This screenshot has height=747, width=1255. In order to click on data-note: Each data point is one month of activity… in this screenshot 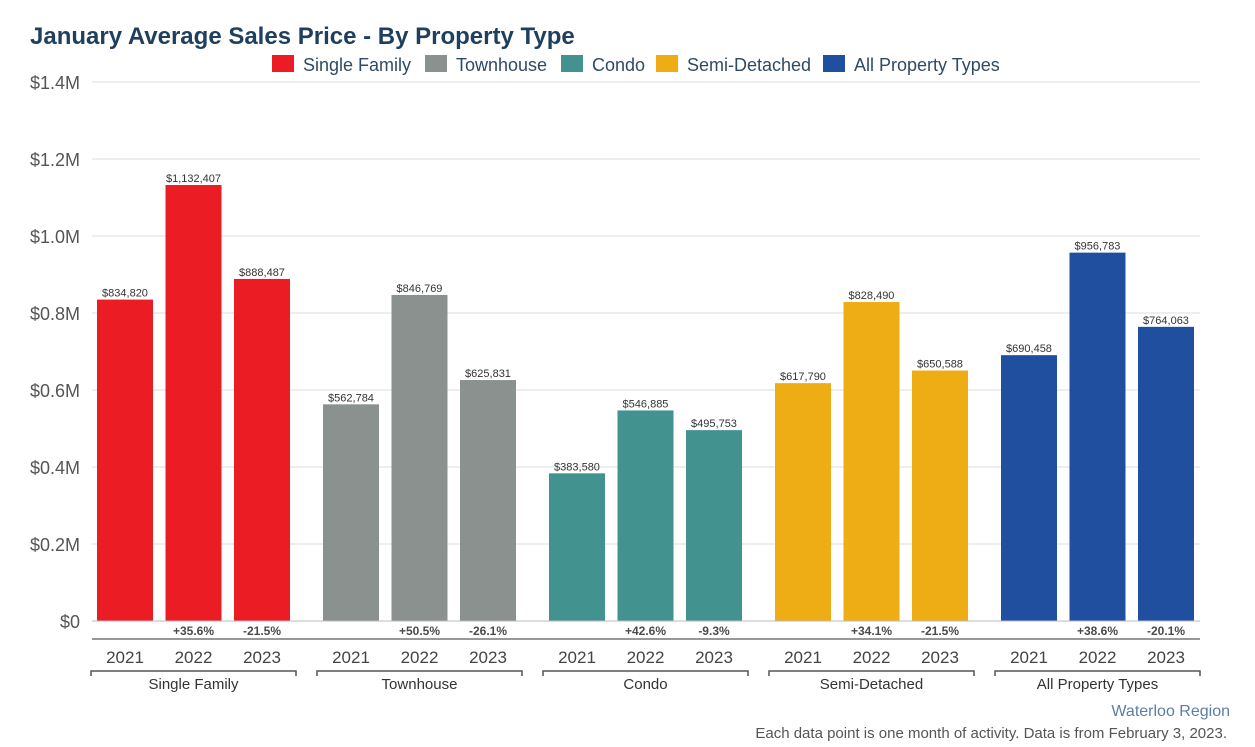, I will do `click(991, 733)`.